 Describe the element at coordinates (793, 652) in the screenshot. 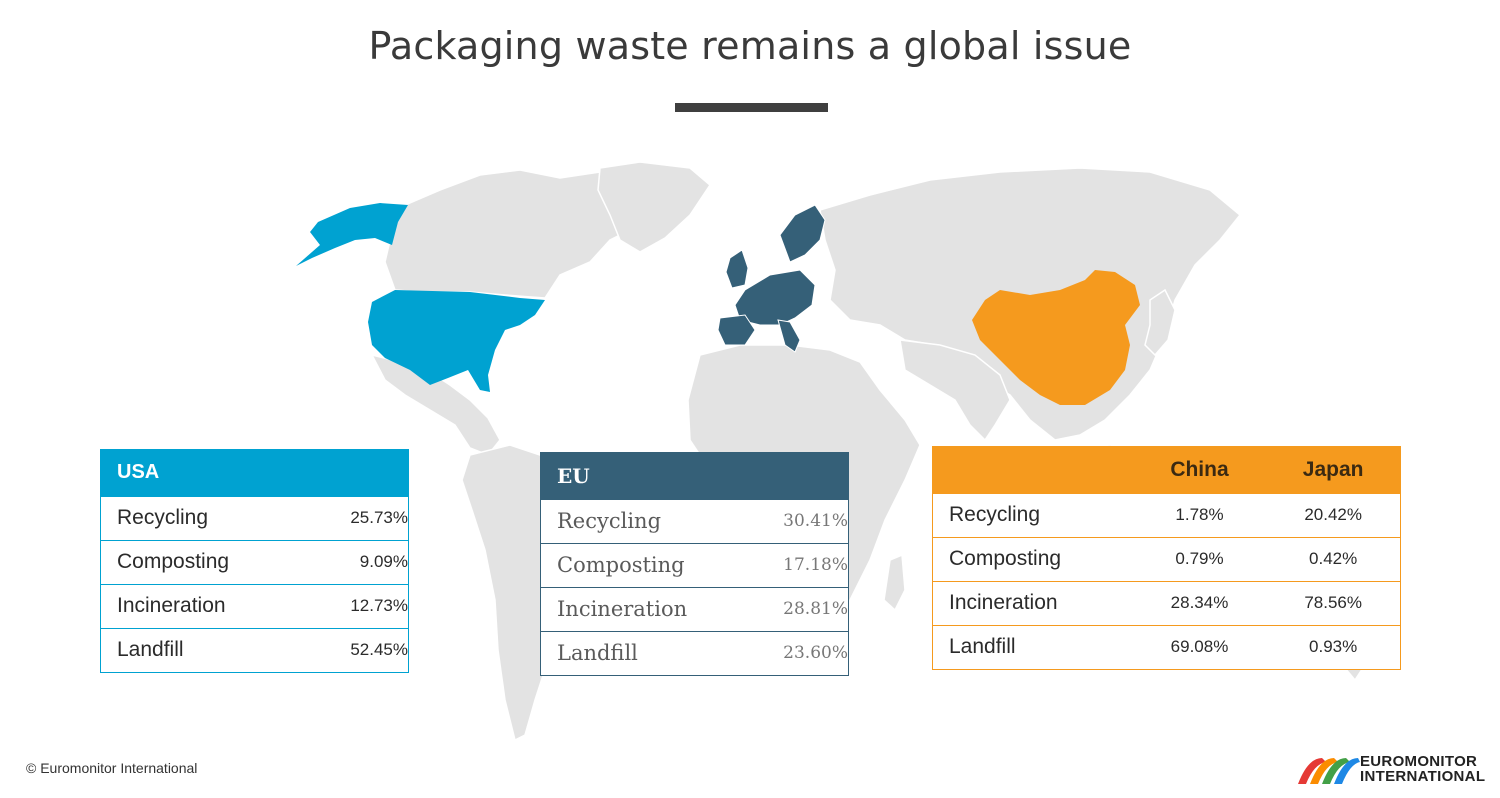

I see `row-value: 23.60%` at that location.